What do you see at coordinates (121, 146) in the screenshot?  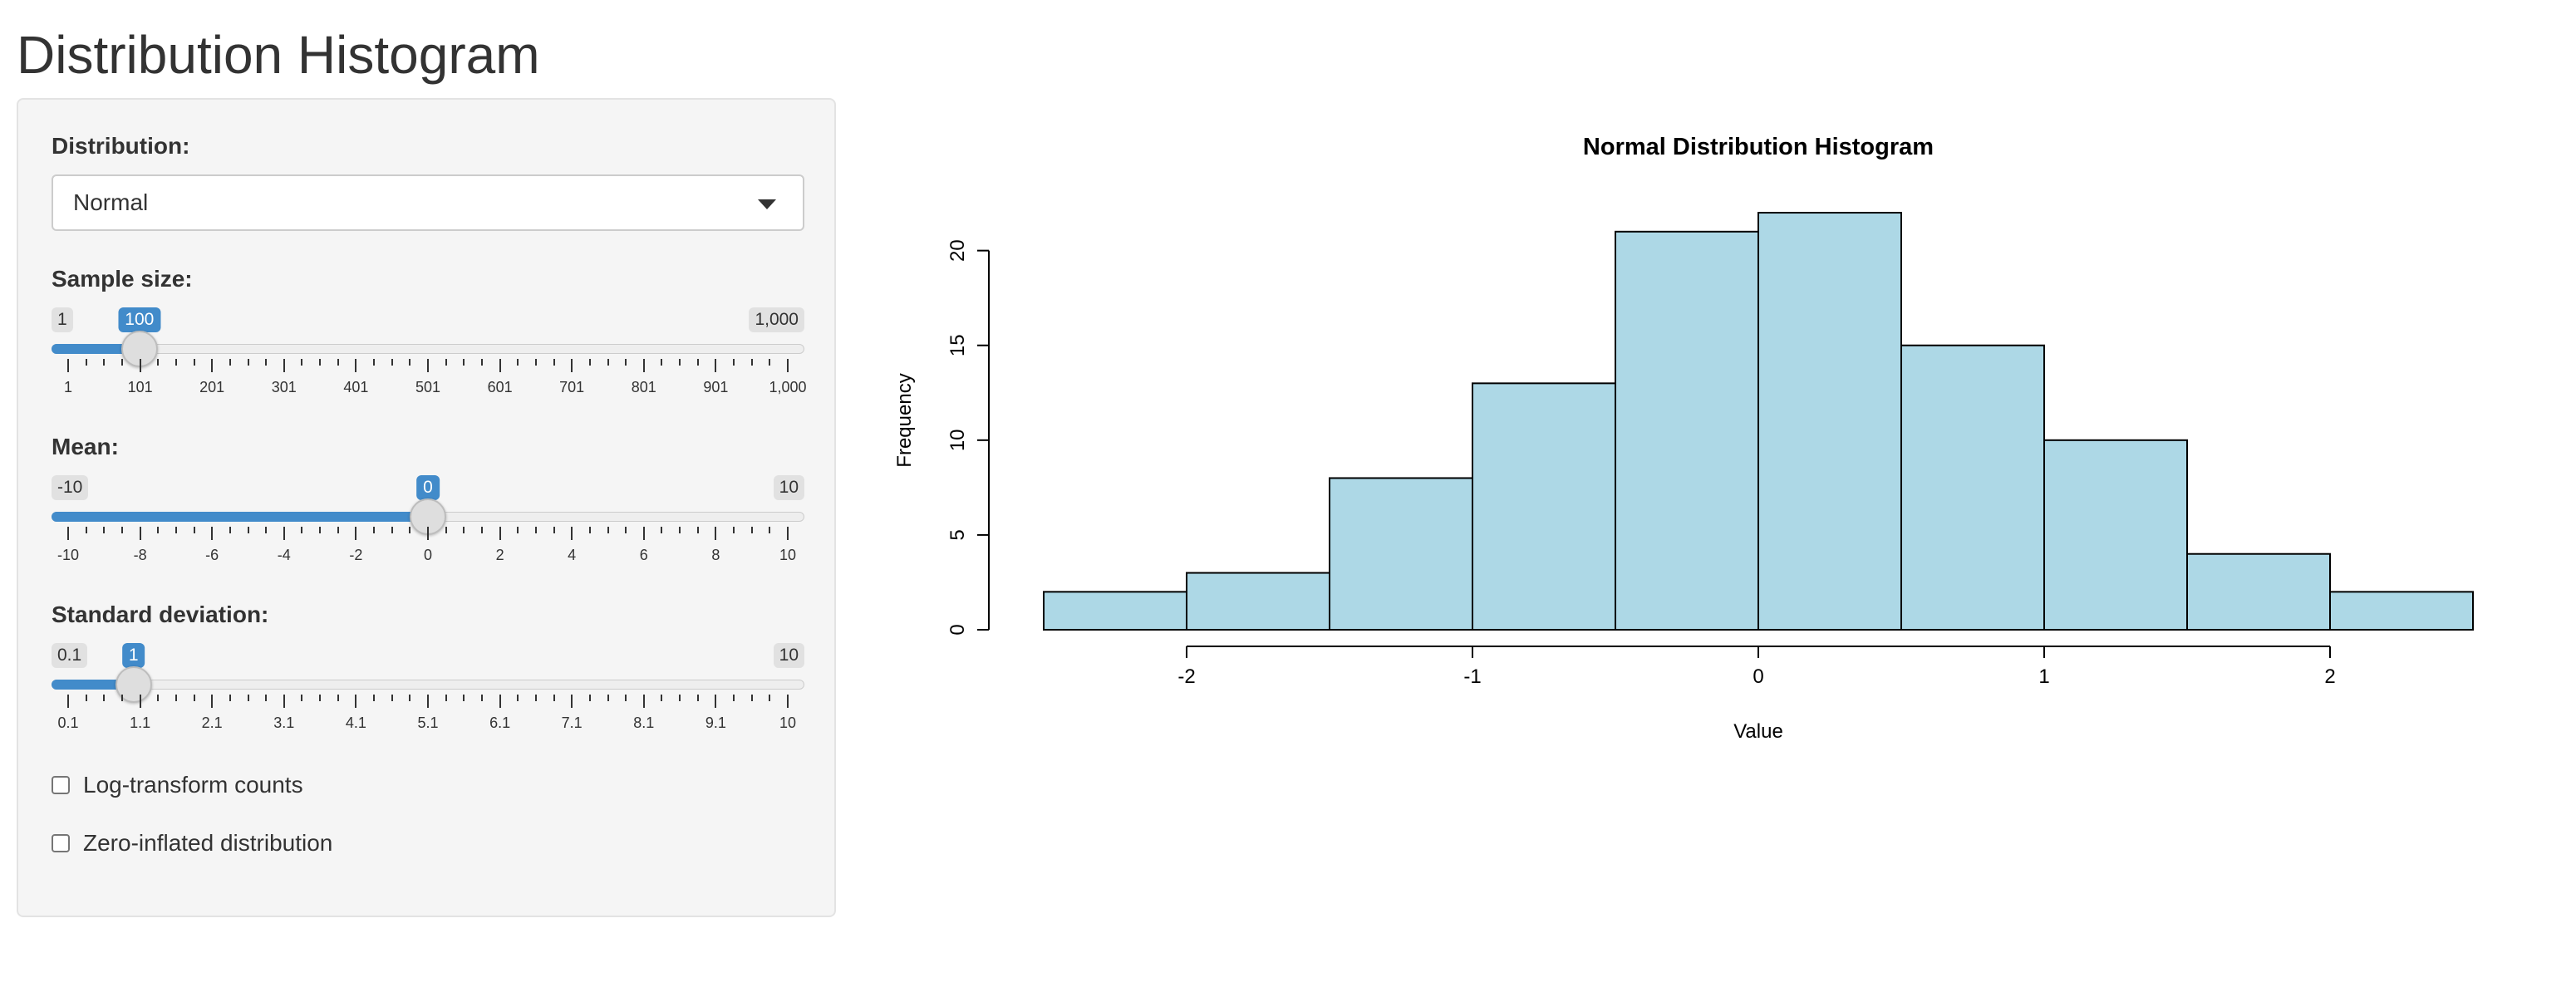 I see `distribution-label: Distribution:` at bounding box center [121, 146].